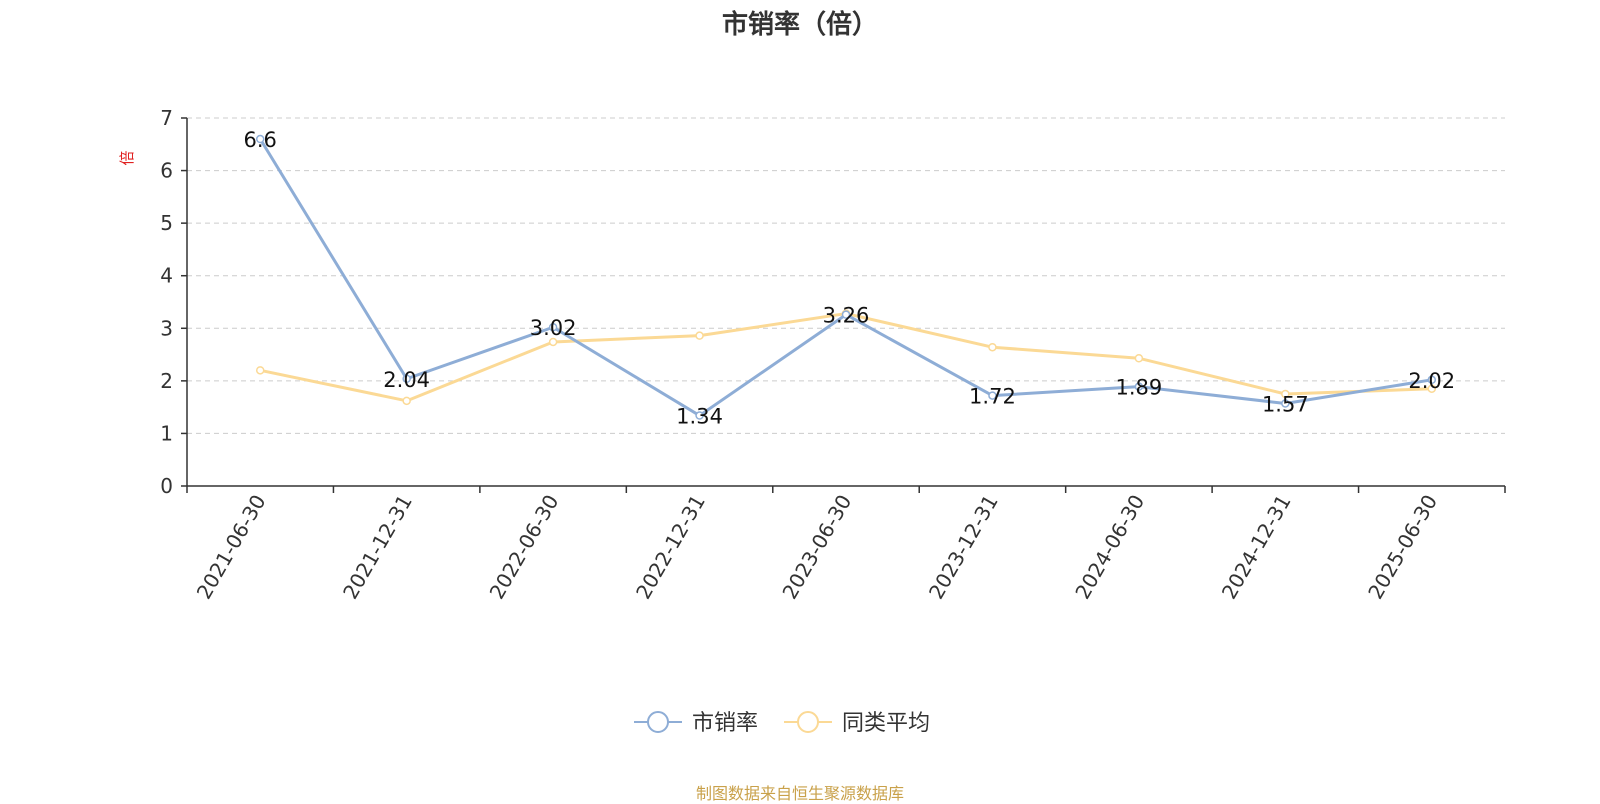 The height and width of the screenshot is (804, 1600). I want to click on y-tick-label: 5, so click(166, 223).